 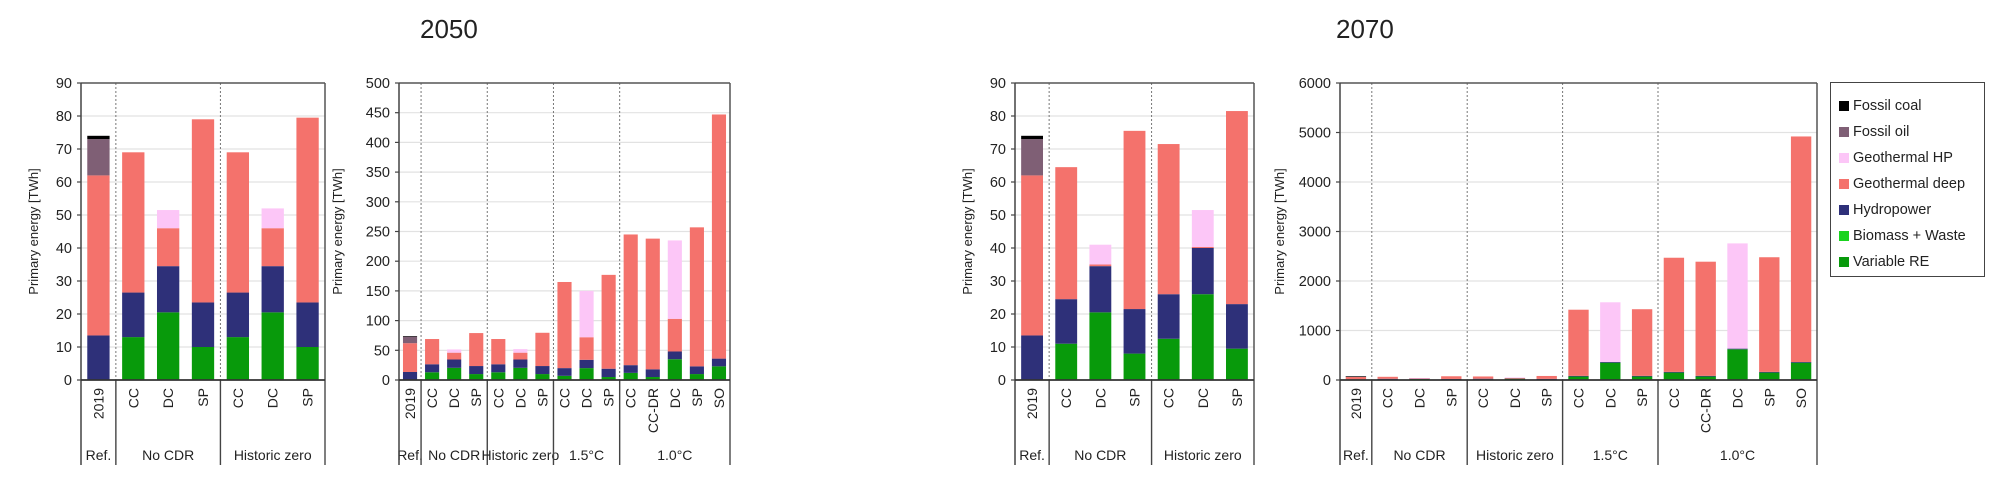 I want to click on legend-item-geothermal-hp: Geothermal HP, so click(x=1911, y=158).